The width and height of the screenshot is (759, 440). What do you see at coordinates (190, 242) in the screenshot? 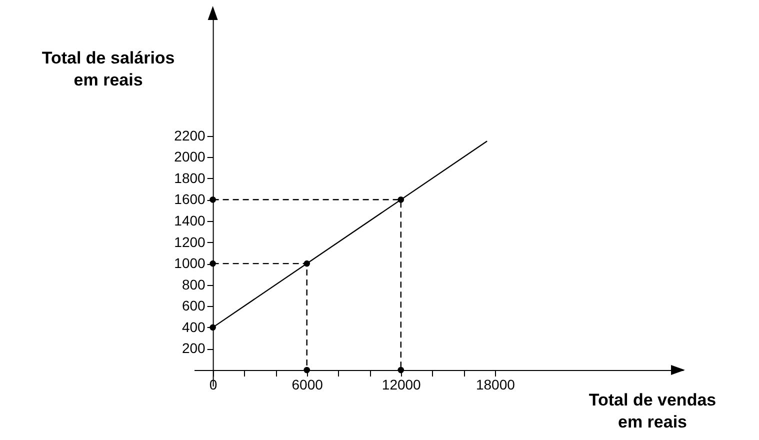
I see `y-tick-label: 1200` at bounding box center [190, 242].